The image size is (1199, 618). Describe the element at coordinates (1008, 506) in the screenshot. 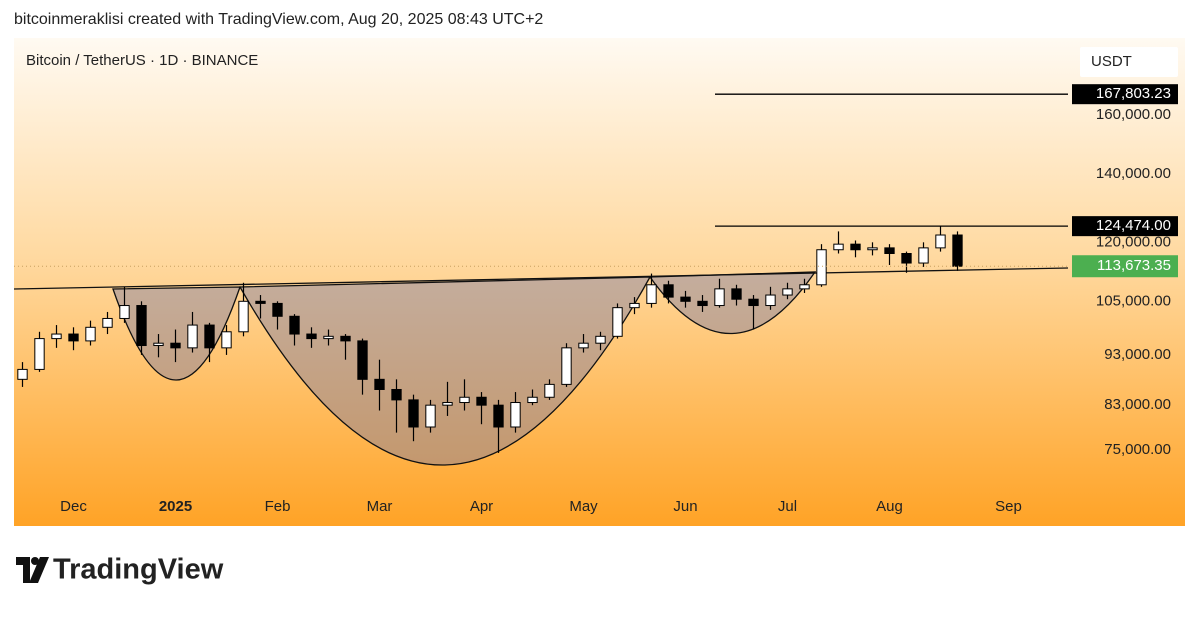

I see `x-tick-label: Sep` at that location.